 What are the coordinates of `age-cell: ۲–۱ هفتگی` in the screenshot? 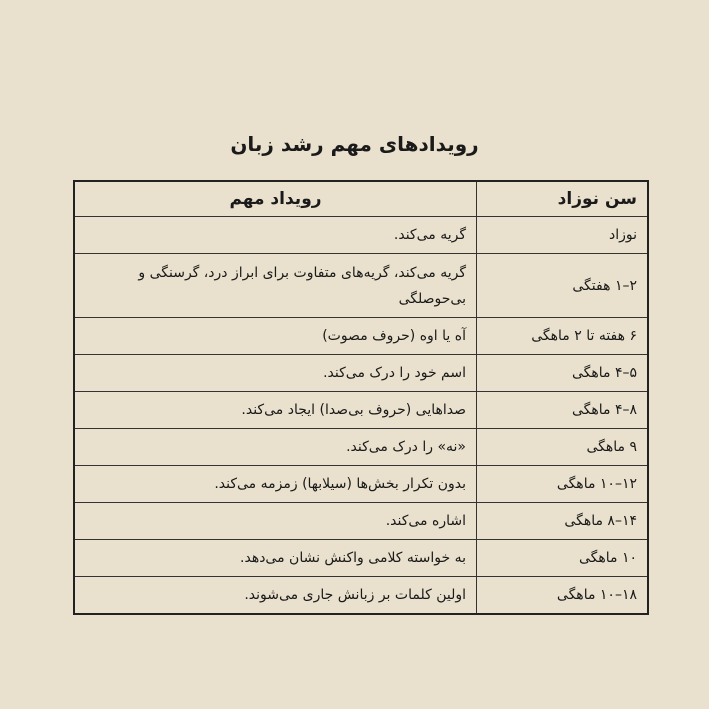 It's located at (562, 285).